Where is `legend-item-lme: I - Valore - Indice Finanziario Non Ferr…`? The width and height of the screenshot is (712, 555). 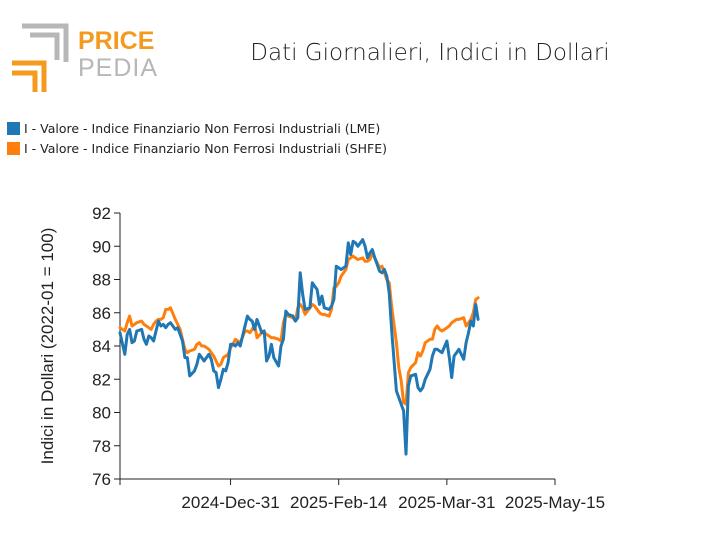 legend-item-lme: I - Valore - Indice Finanziario Non Ferr… is located at coordinates (197, 128).